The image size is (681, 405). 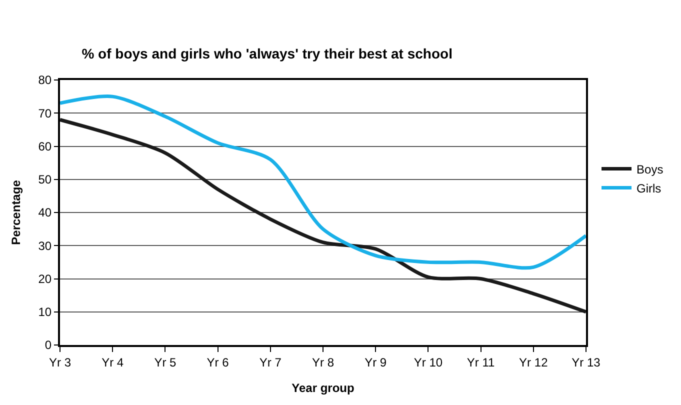 I want to click on y-tick-label: 50, so click(x=45, y=179).